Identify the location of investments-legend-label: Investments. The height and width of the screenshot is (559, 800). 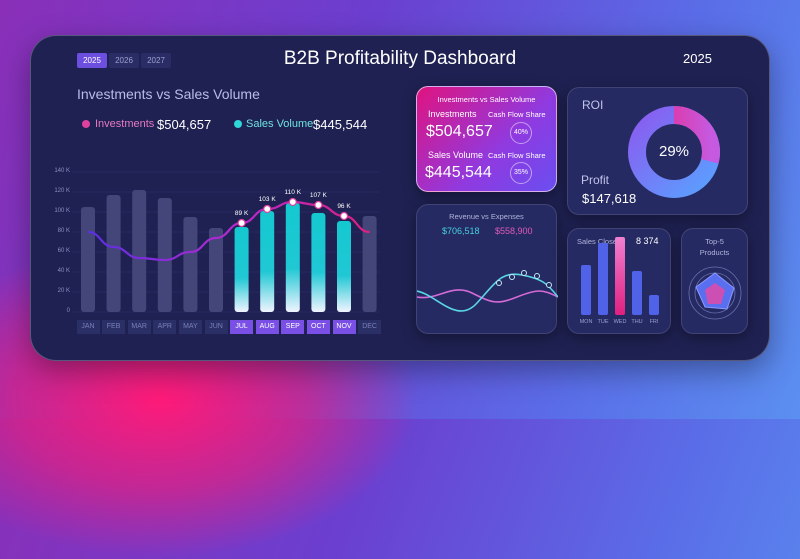
(125, 124).